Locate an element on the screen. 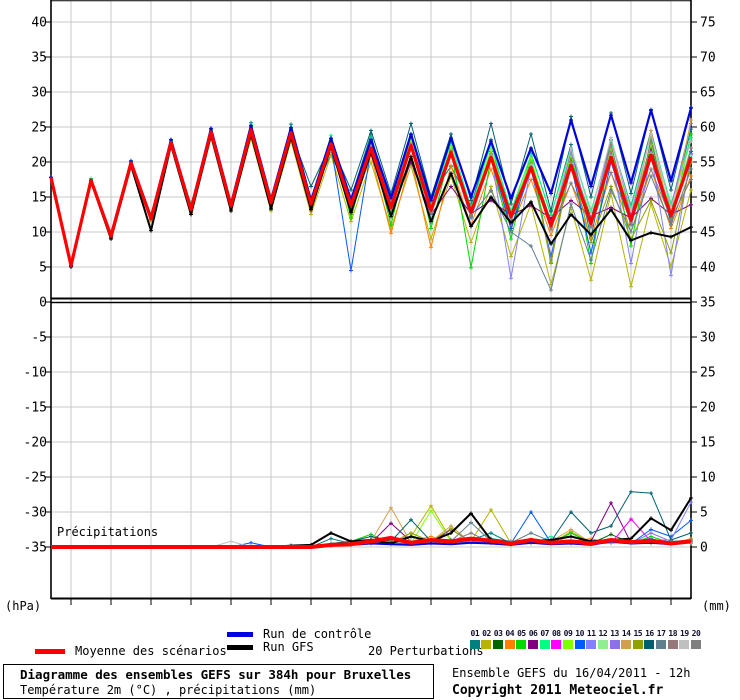 The width and height of the screenshot is (740, 700). right-axis-tick-label: 30 is located at coordinates (708, 338).